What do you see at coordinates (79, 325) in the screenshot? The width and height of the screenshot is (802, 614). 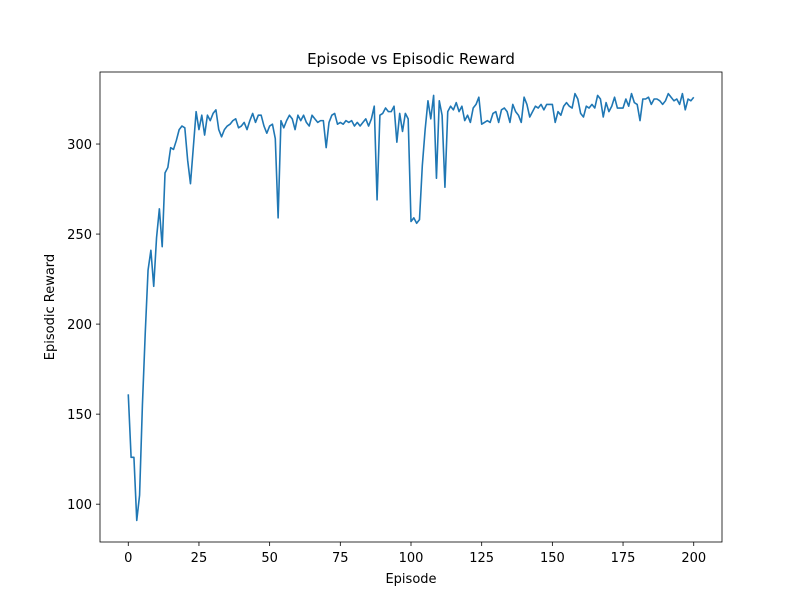 I see `y-tick-label: 200` at bounding box center [79, 325].